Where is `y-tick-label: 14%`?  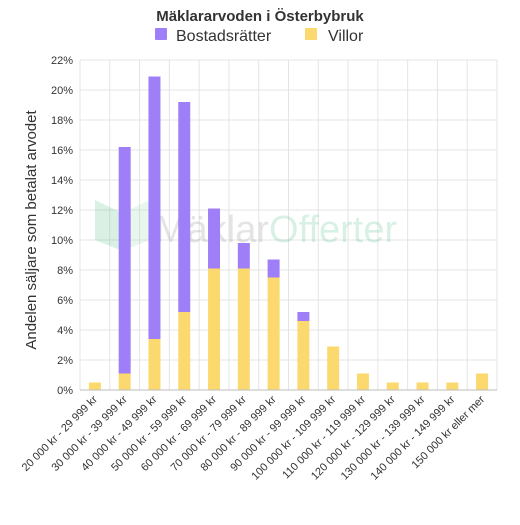
y-tick-label: 14% is located at coordinates (62, 181).